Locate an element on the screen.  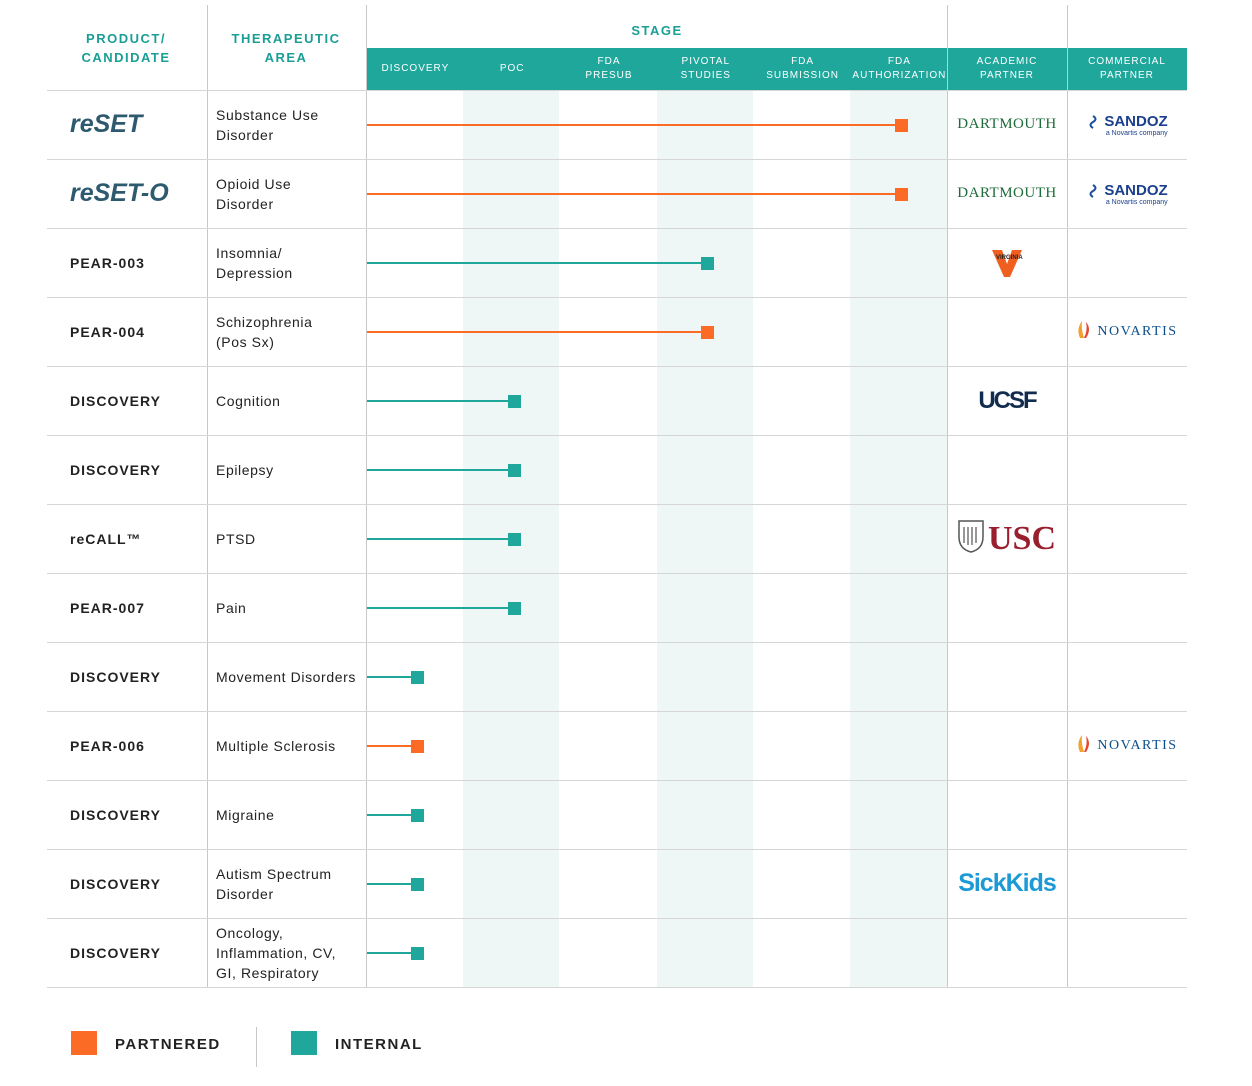
stage-header-bar is located at coordinates (777, 69).